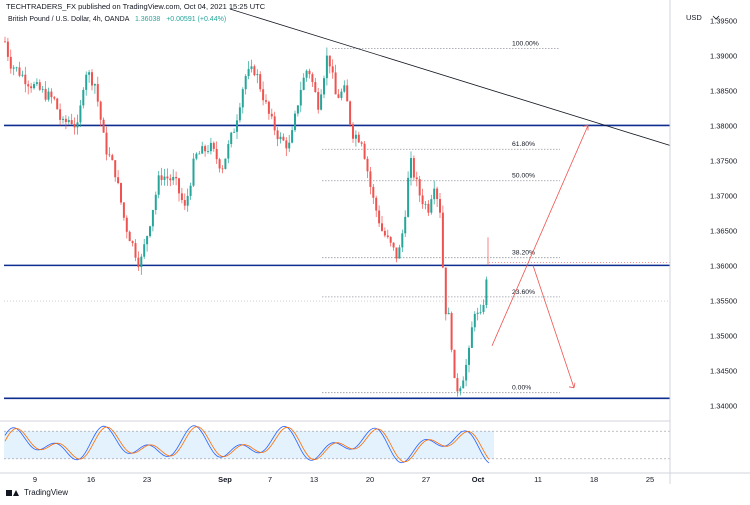 Image resolution: width=750 pixels, height=505 pixels. What do you see at coordinates (553, 326) in the screenshot?
I see `bearish-projection-arrow` at bounding box center [553, 326].